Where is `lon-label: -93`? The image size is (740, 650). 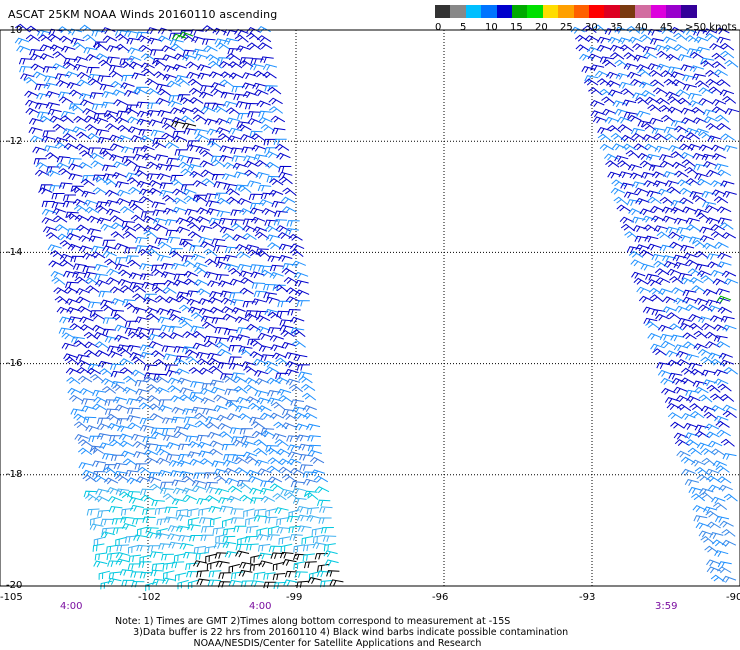
lon-label: -93 is located at coordinates (587, 597).